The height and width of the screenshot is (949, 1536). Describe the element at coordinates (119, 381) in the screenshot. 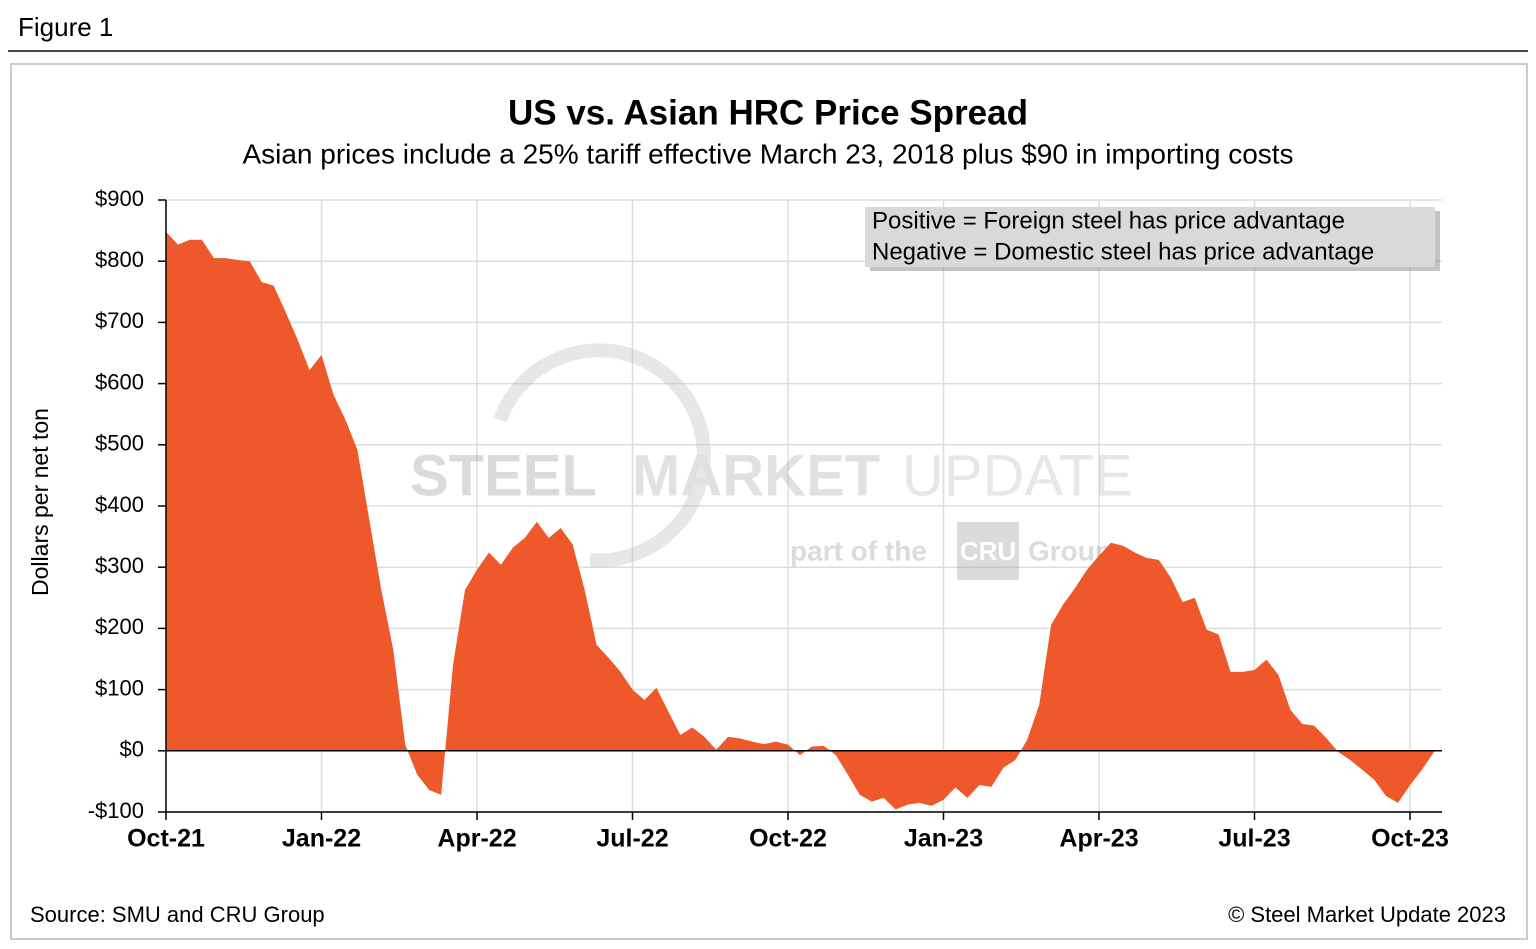

I see `y-tick-label: $600` at that location.